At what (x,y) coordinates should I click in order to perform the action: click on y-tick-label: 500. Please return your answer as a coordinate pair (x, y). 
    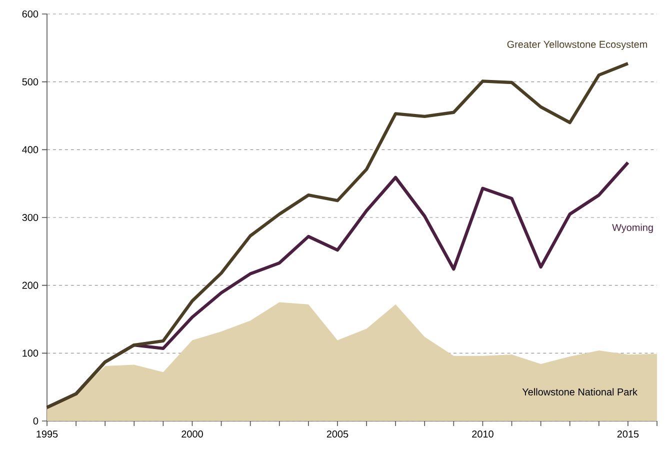
    Looking at the image, I should click on (30, 82).